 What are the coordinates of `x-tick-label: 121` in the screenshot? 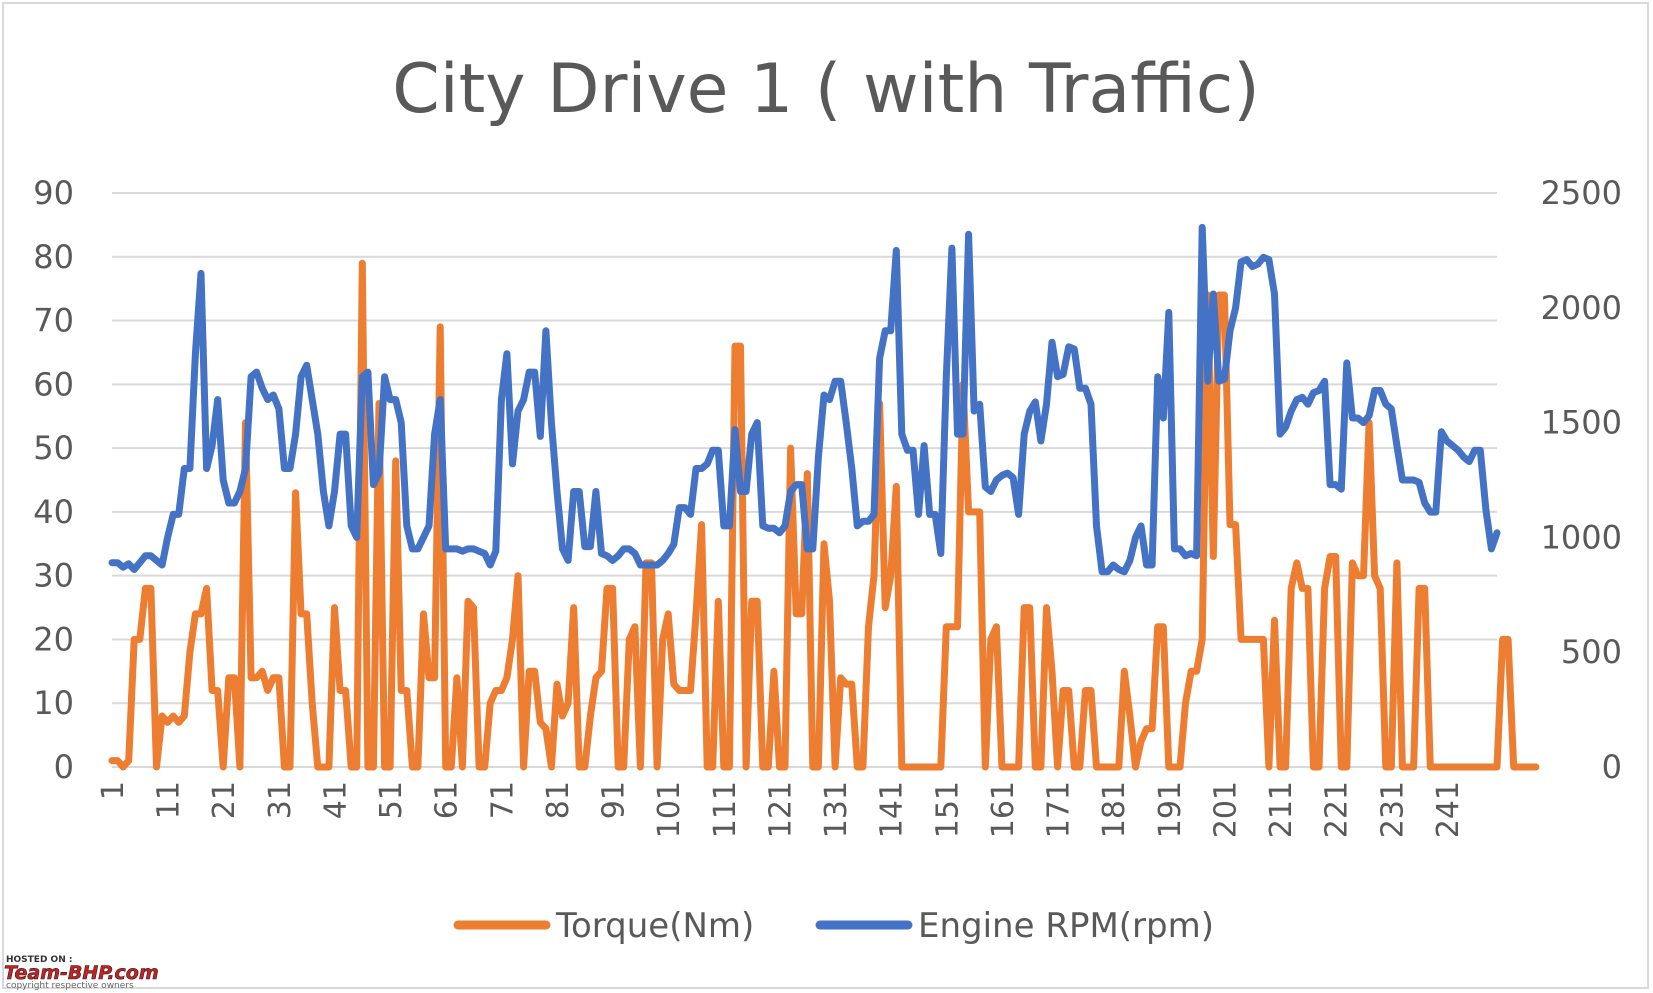 It's located at (780, 809).